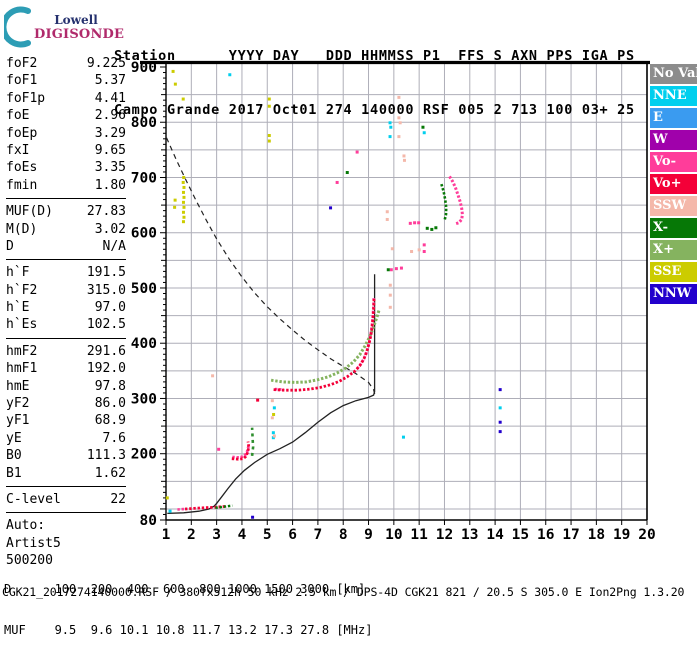  Describe the element at coordinates (114, 438) in the screenshot. I see `param-value: 7.6` at that location.